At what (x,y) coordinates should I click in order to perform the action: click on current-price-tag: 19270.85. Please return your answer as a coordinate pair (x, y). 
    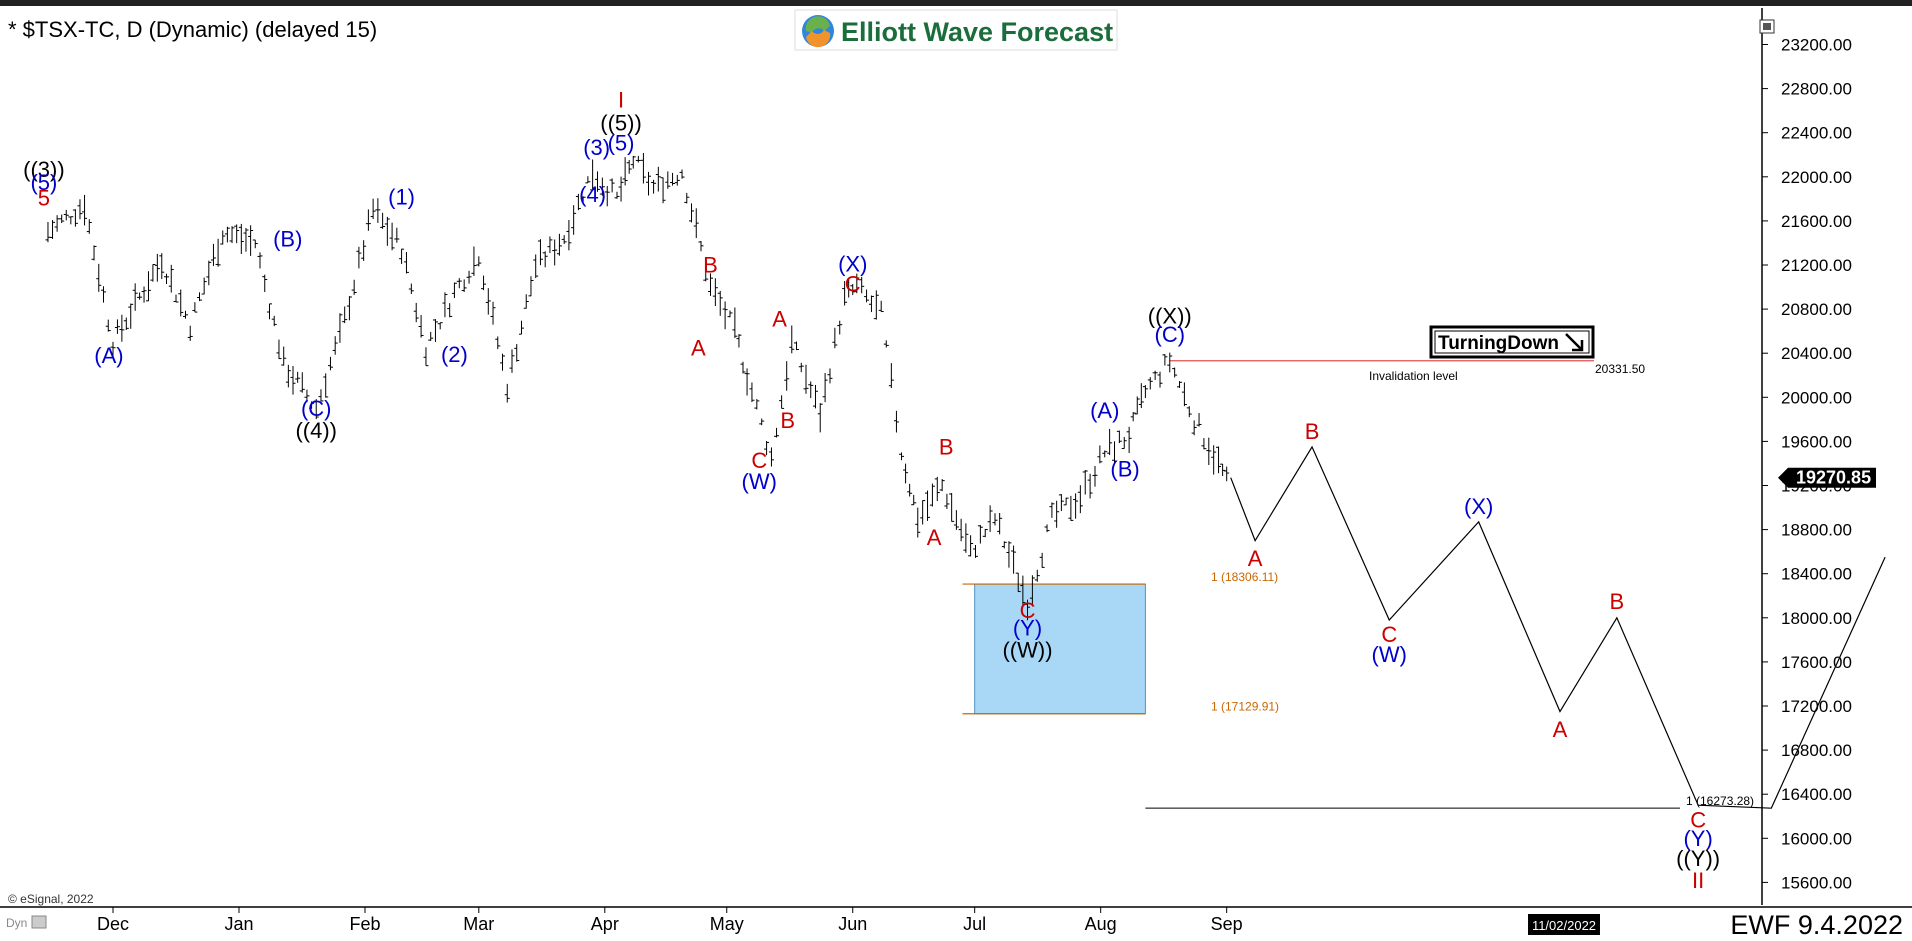
    Looking at the image, I should click on (1827, 477).